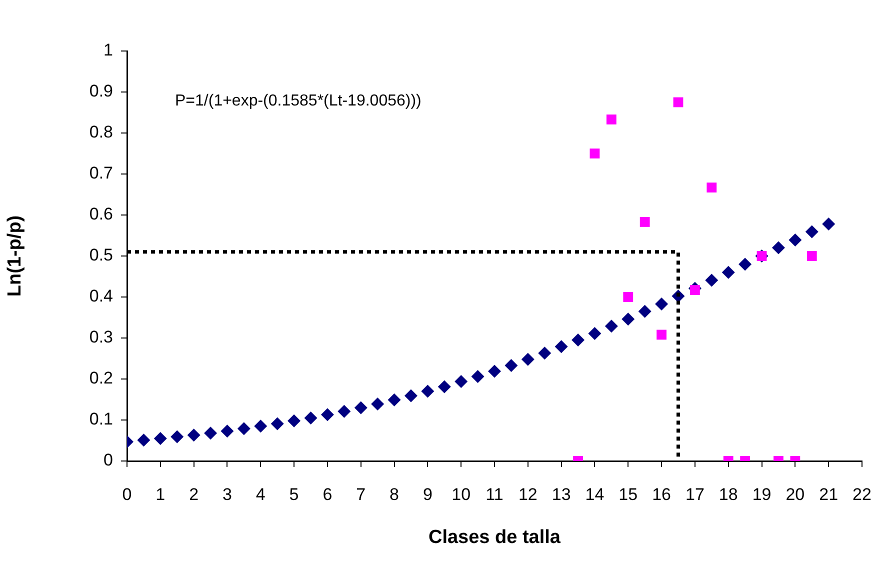  Describe the element at coordinates (161, 494) in the screenshot. I see `x-tick-label: 1` at that location.